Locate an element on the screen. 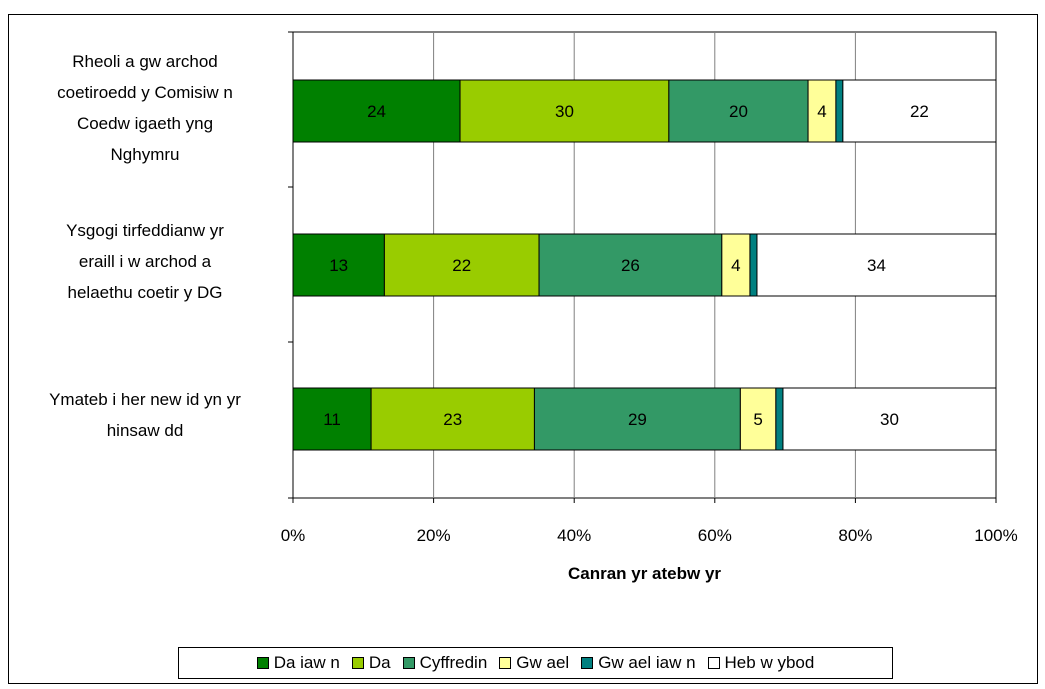 The height and width of the screenshot is (689, 1045). category-label: Ymateb i her new id yn yr hinsaw dd is located at coordinates (145, 415).